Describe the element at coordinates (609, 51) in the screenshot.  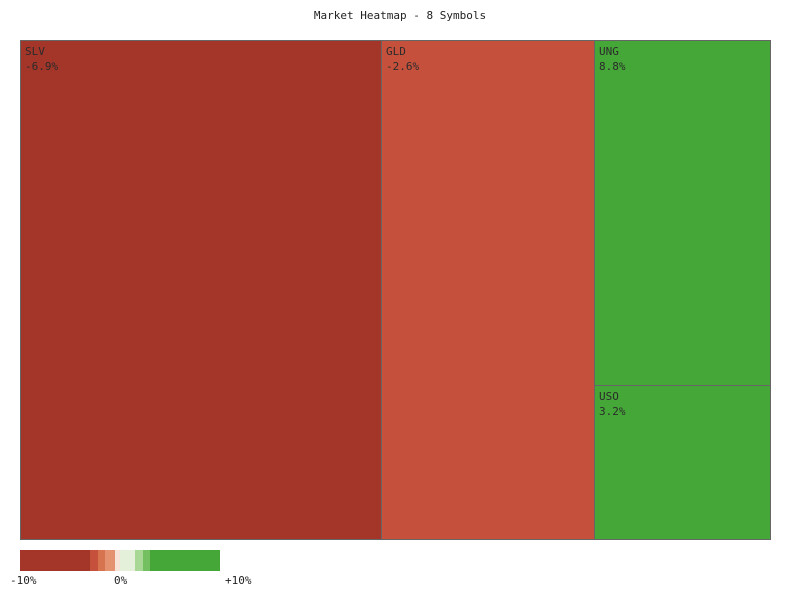
I see `tile-symbol: UNG` at that location.